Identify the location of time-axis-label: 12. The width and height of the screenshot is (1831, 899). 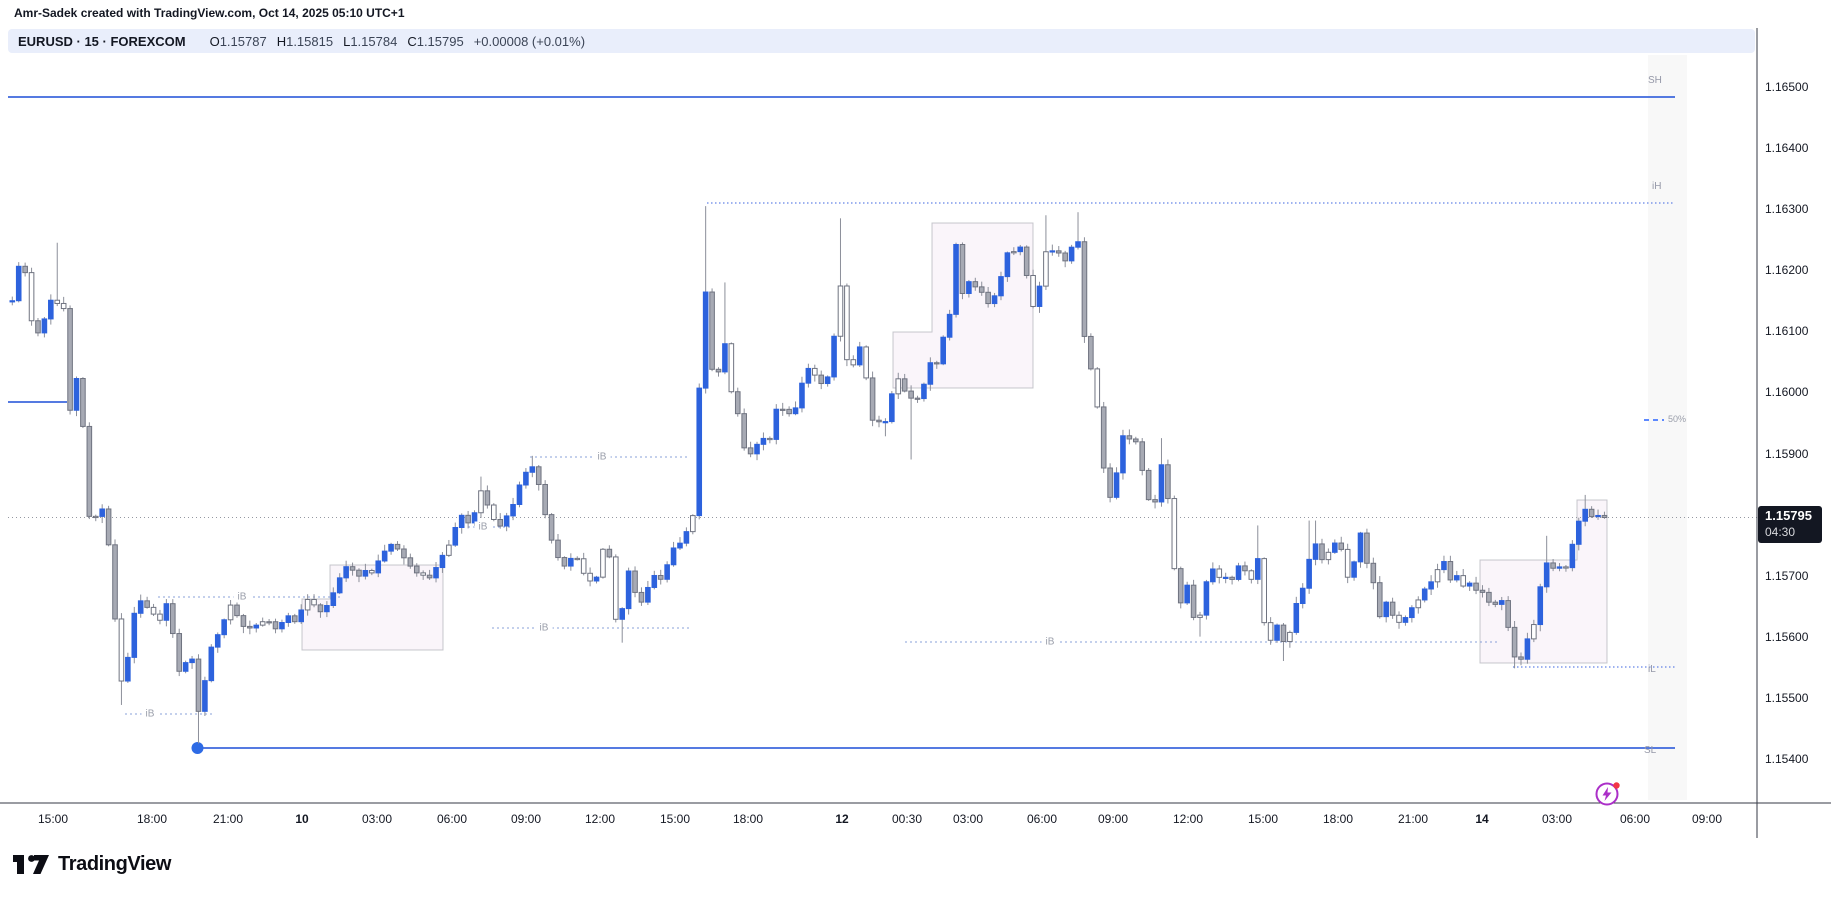
(842, 819).